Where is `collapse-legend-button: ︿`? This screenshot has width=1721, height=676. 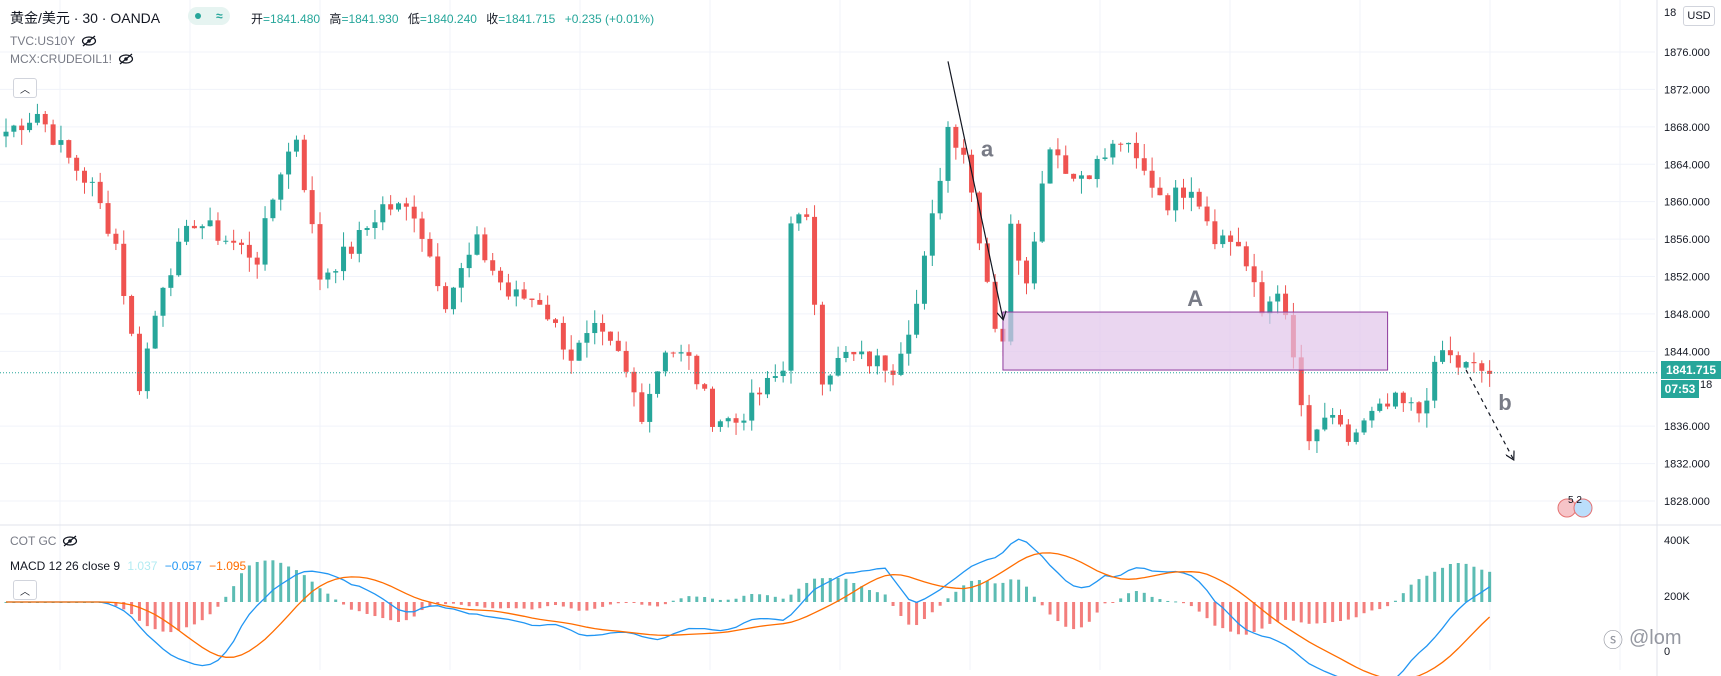
collapse-legend-button: ︿ is located at coordinates (25, 88).